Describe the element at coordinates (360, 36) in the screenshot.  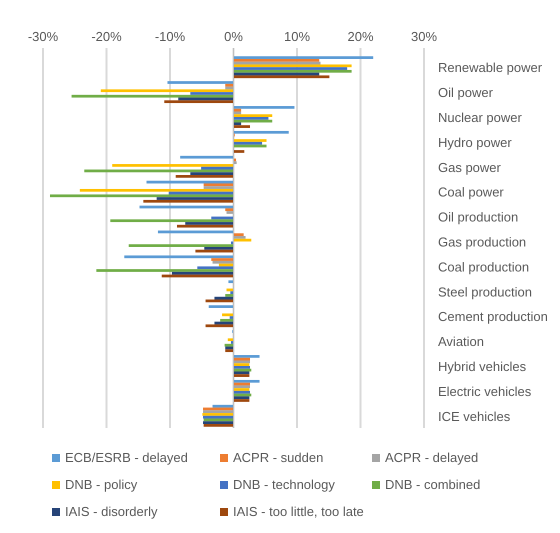
I see `x-tick-label: 20%` at that location.